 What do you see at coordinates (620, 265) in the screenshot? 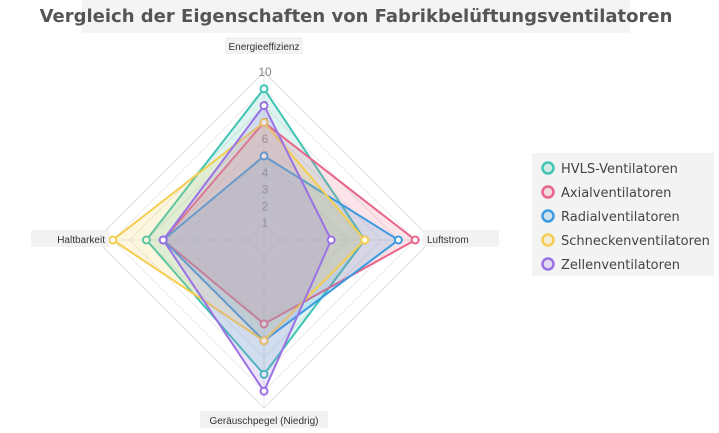
I see `legend-label: Zellenventilatoren` at bounding box center [620, 265].